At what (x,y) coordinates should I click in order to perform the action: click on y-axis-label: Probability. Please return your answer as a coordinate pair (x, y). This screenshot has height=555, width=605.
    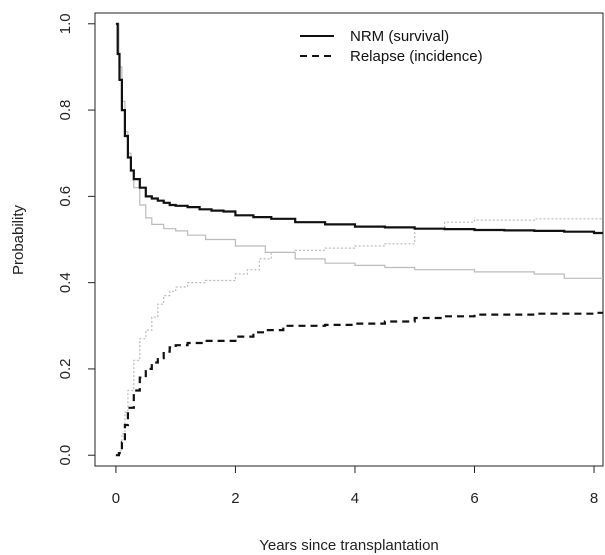
    Looking at the image, I should click on (18, 239).